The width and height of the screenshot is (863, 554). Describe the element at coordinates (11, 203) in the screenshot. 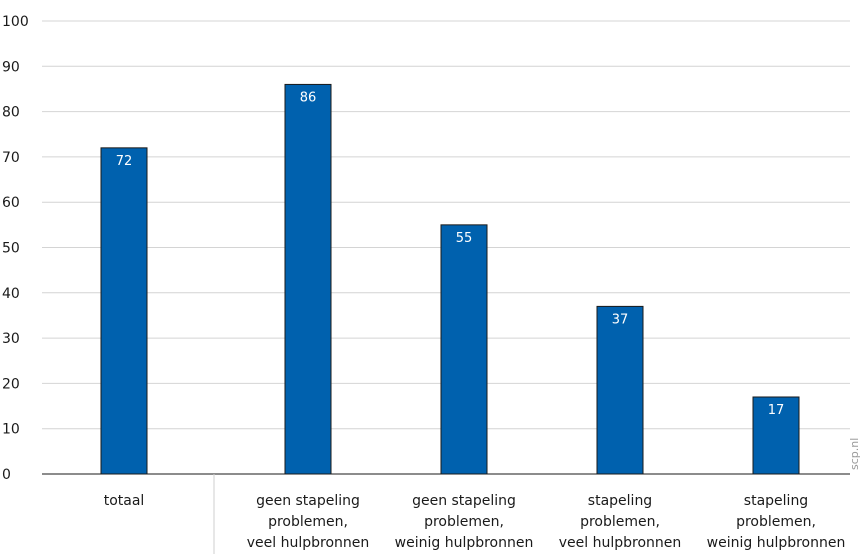

I see `y-tick-label: 60` at that location.